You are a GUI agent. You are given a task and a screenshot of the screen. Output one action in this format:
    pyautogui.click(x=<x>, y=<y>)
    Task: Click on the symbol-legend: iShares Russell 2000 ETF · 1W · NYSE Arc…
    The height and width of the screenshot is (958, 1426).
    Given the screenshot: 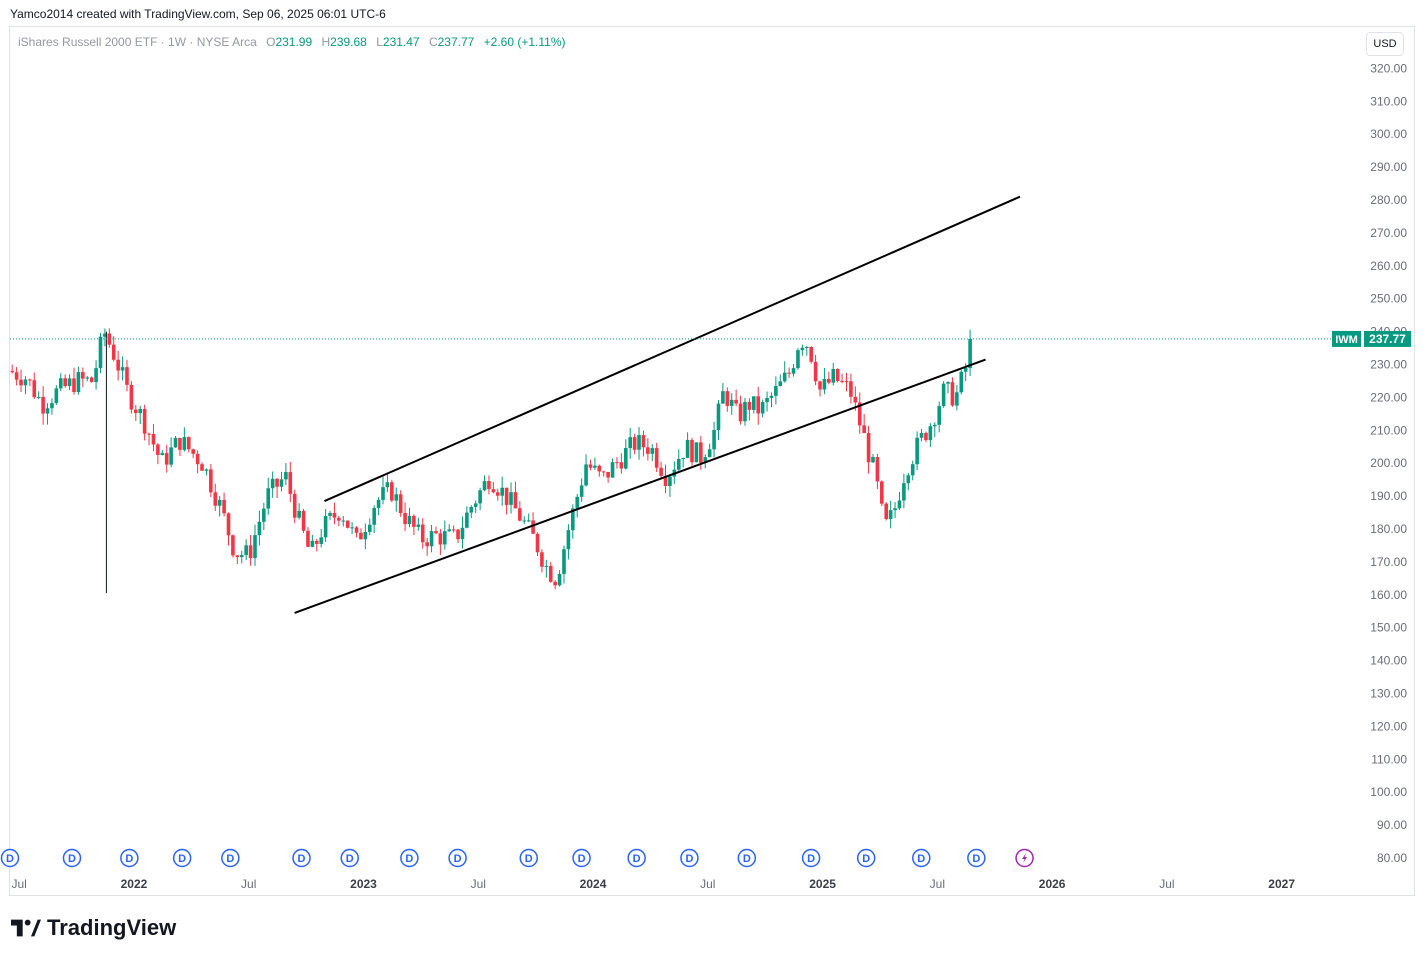 What is the action you would take?
    pyautogui.click(x=292, y=42)
    